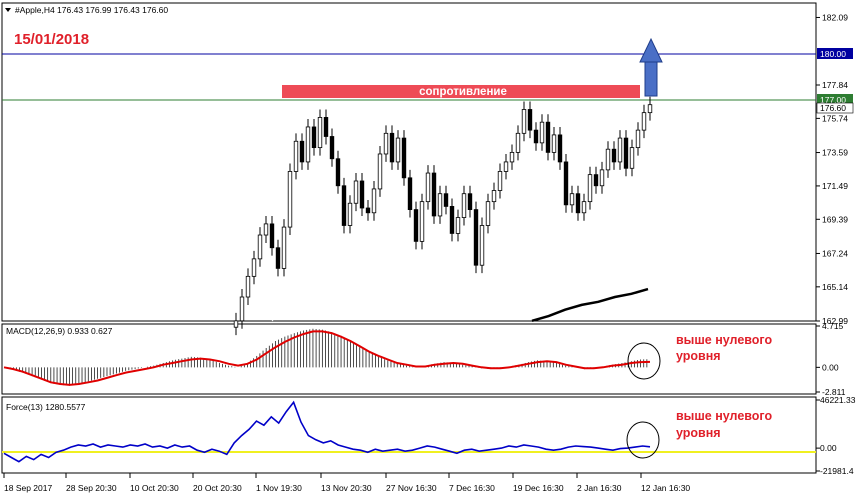  Describe the element at coordinates (835, 99) in the screenshot. I see `level-177-tag: 177.00` at that location.